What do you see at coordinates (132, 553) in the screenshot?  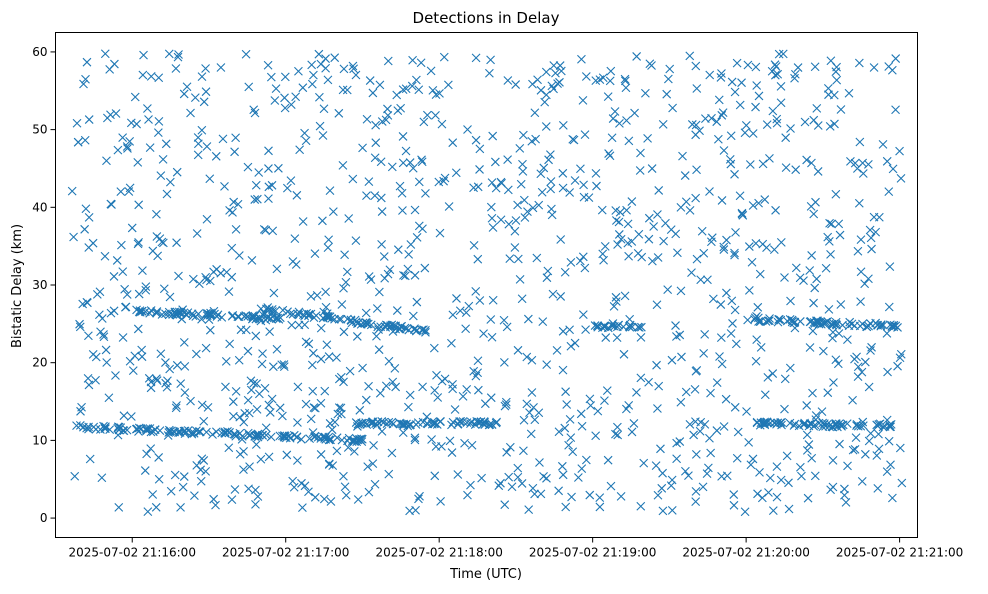 I see `x-tick-label: 2025-07-02 21:16:00` at bounding box center [132, 553].